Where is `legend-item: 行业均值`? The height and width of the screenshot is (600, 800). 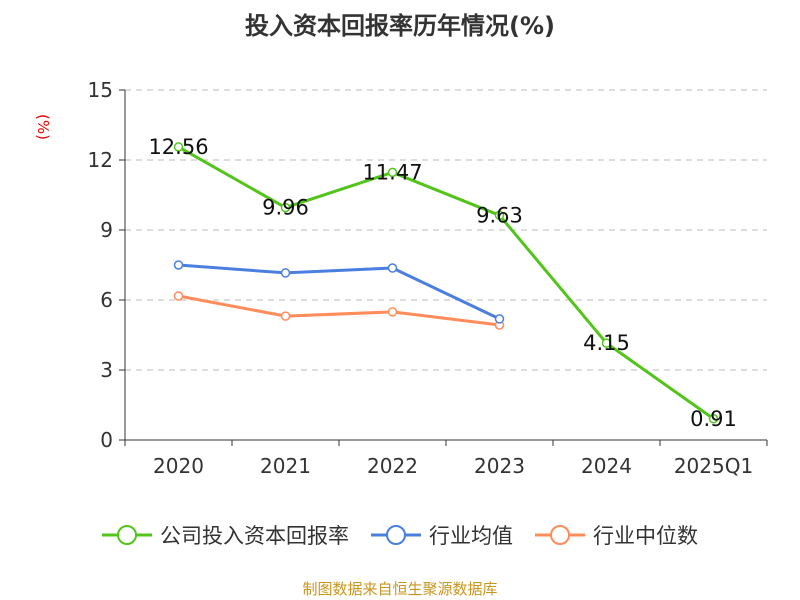
legend-item: 行业均值 is located at coordinates (442, 535).